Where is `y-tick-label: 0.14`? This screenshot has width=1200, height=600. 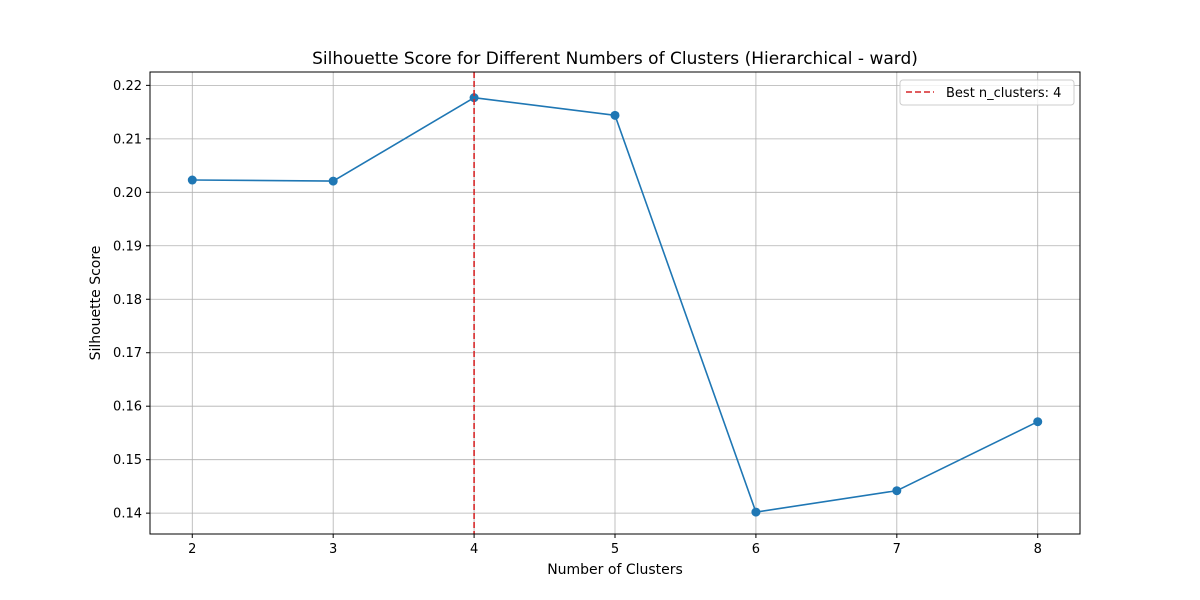 y-tick-label: 0.14 is located at coordinates (127, 514).